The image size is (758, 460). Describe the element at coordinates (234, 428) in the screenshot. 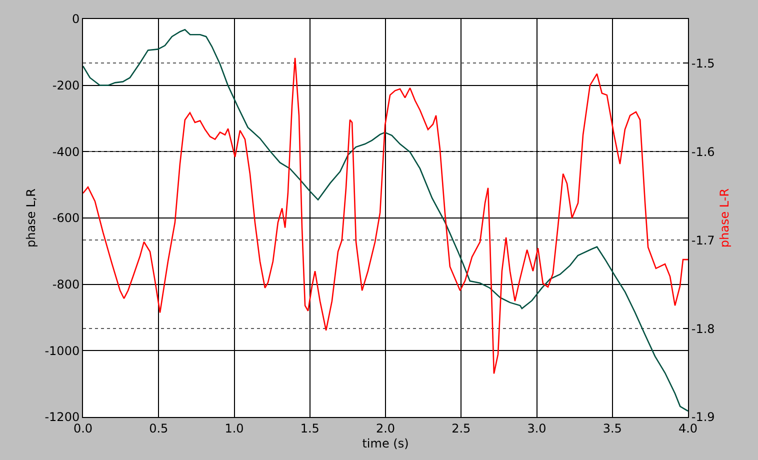

I see `x-tick-label: 1.0` at that location.